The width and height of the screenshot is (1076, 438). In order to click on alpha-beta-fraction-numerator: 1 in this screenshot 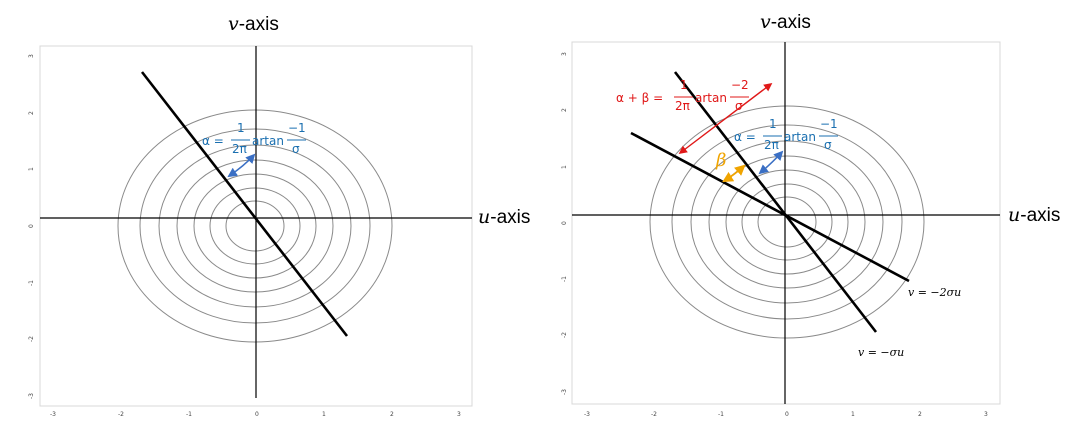, I will do `click(684, 85)`.